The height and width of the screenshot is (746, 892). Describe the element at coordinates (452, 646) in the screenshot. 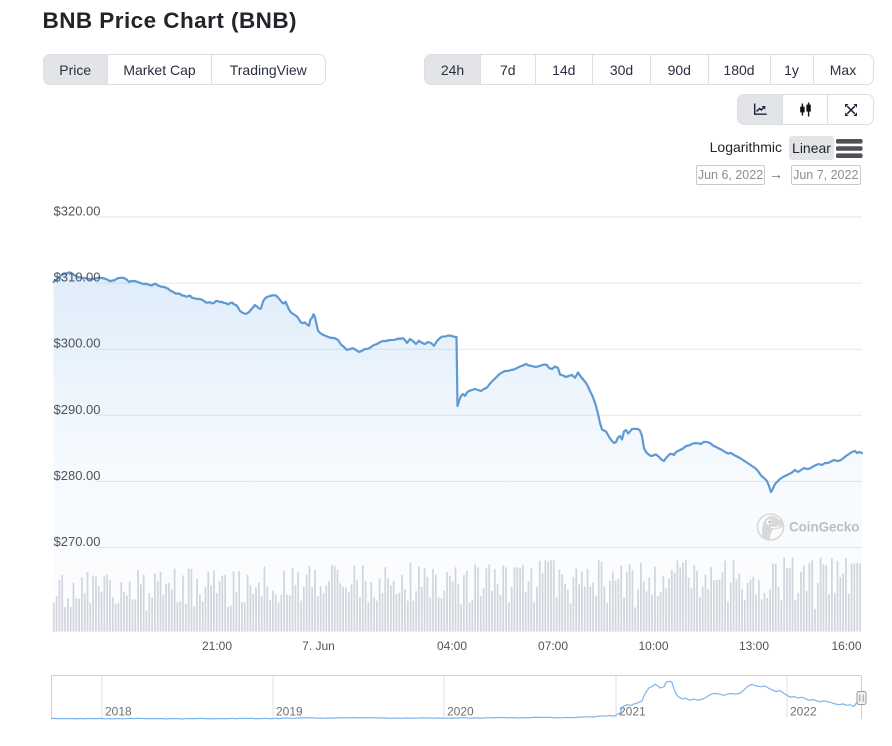

I see `svg-text: 04:00` at that location.